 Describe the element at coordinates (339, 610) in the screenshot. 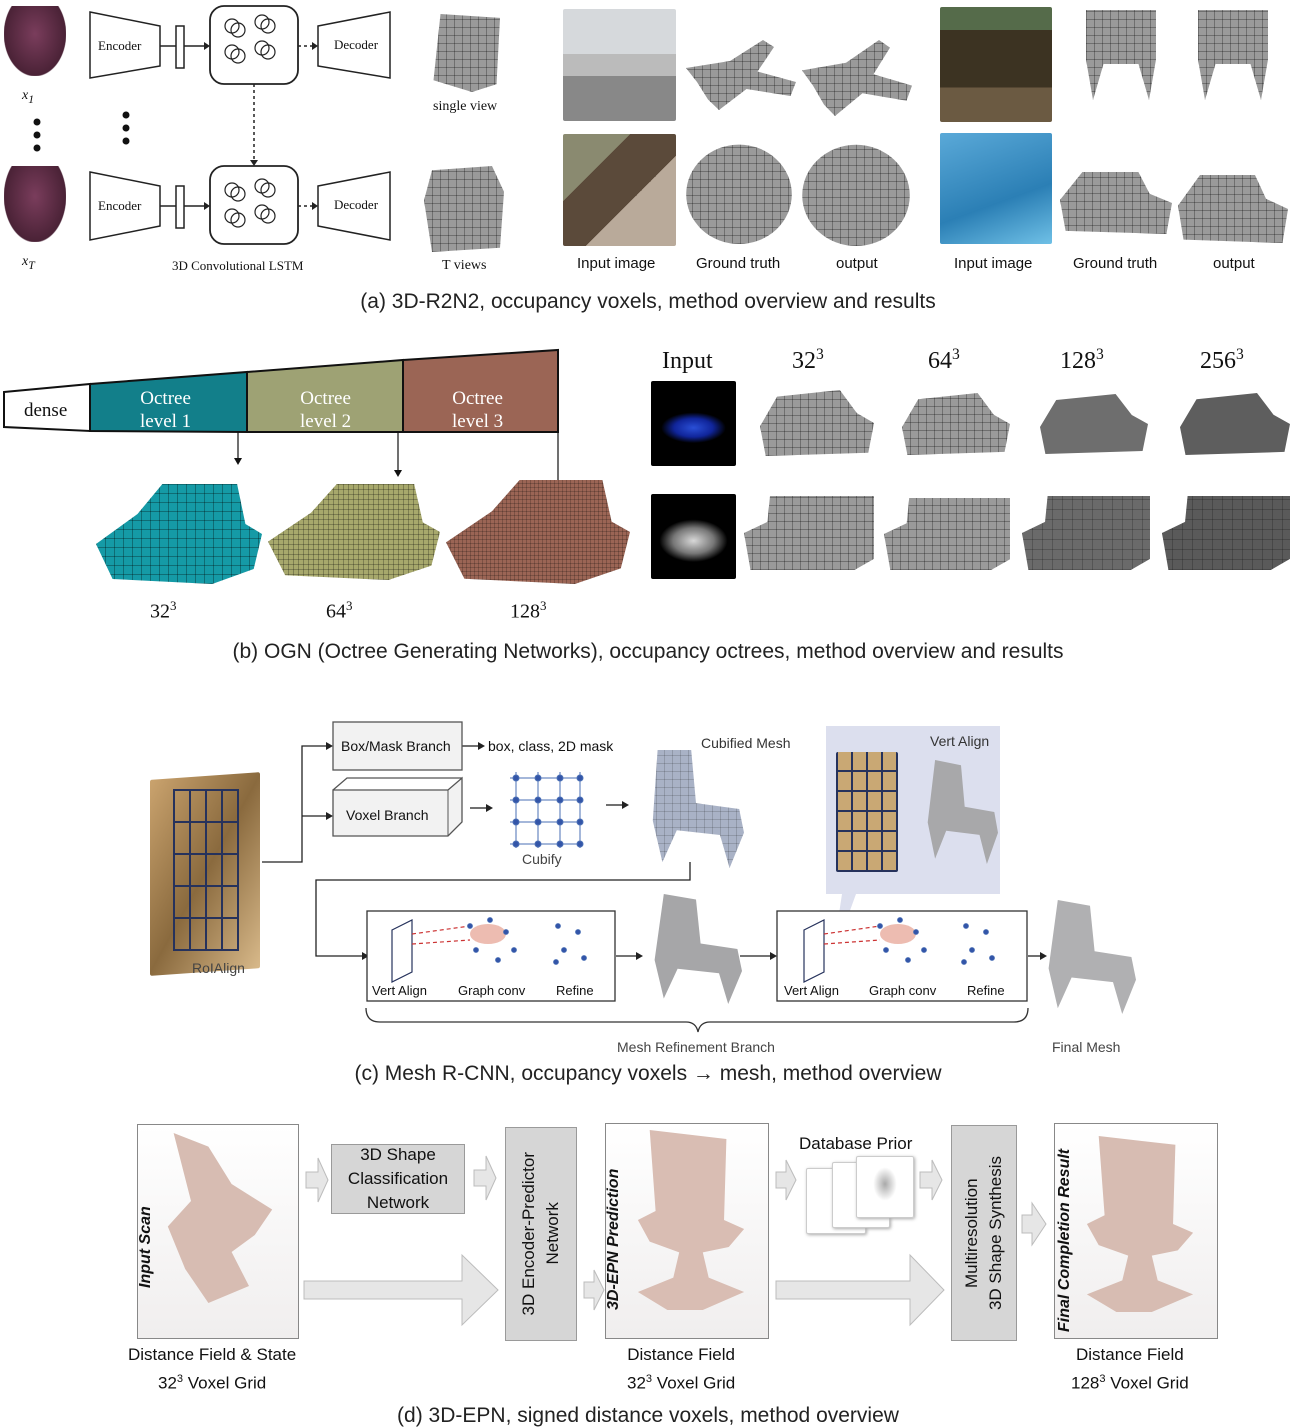

I see `res-64: 643` at that location.